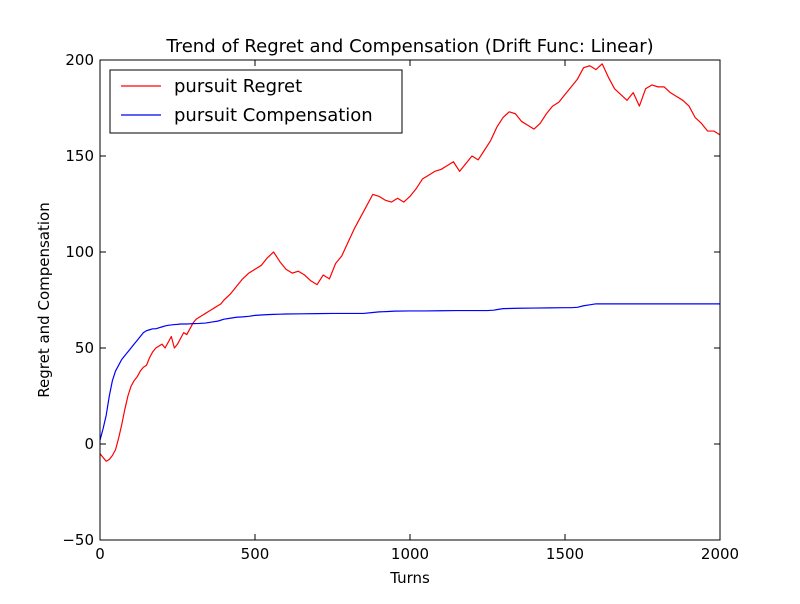 The height and width of the screenshot is (604, 800). What do you see at coordinates (79, 60) in the screenshot?
I see `y-tick-label: 200` at bounding box center [79, 60].